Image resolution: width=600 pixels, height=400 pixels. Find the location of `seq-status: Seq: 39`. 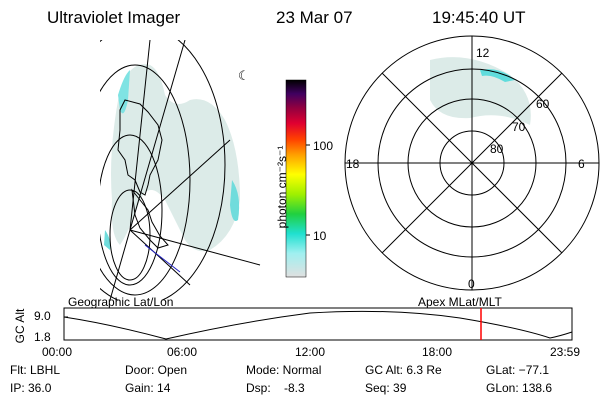

seq-status: Seq: 39 is located at coordinates (386, 388).